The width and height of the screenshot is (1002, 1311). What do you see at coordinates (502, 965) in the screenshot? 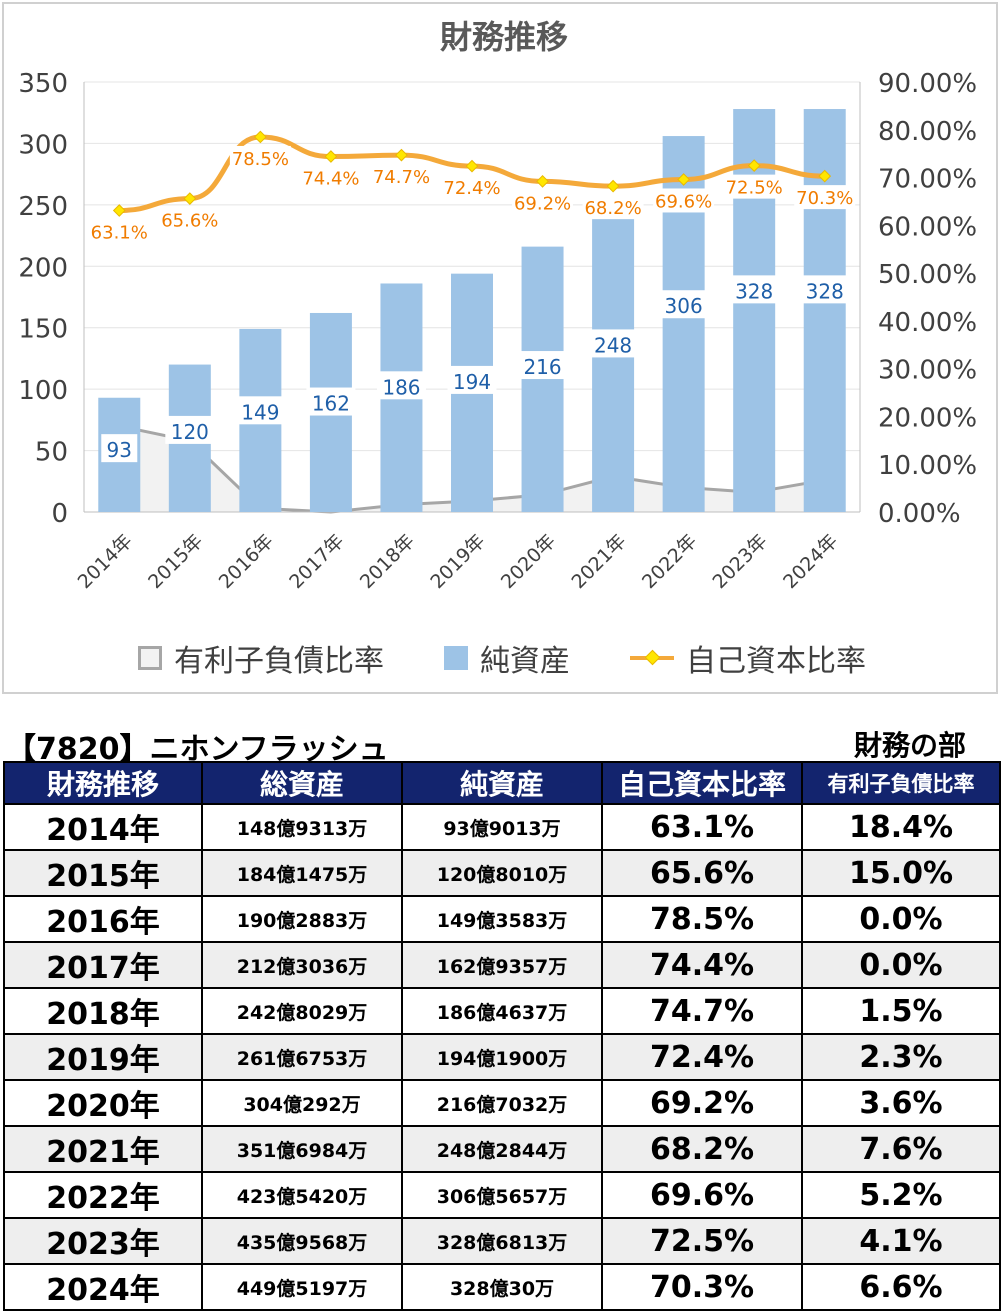
I see `cell-net-assets: 162億9357万` at bounding box center [502, 965].